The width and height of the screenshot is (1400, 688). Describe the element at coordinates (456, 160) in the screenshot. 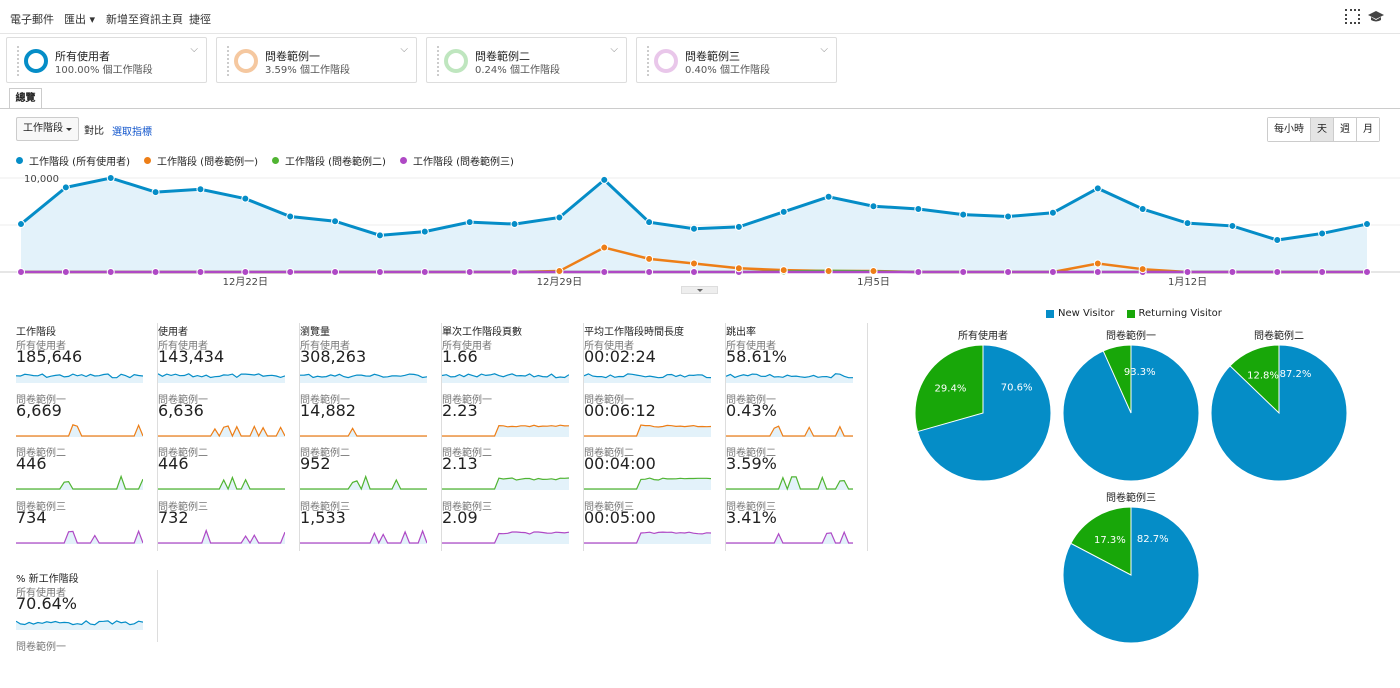

I see `legend-item: 工作階段 (問卷範例三)` at that location.